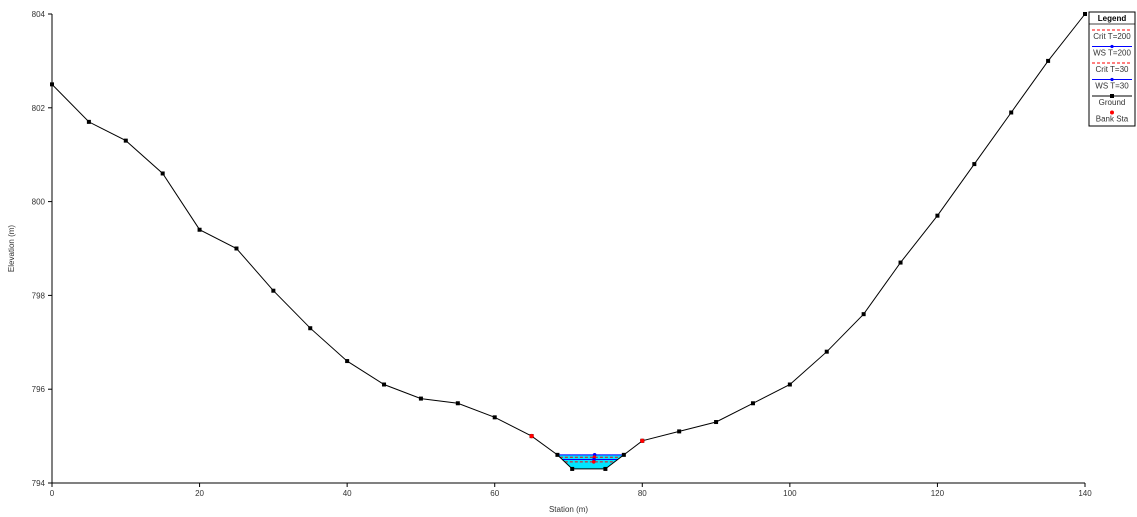 The image size is (1137, 517). I want to click on legend-entry-label: Crit T=200, so click(1112, 36).